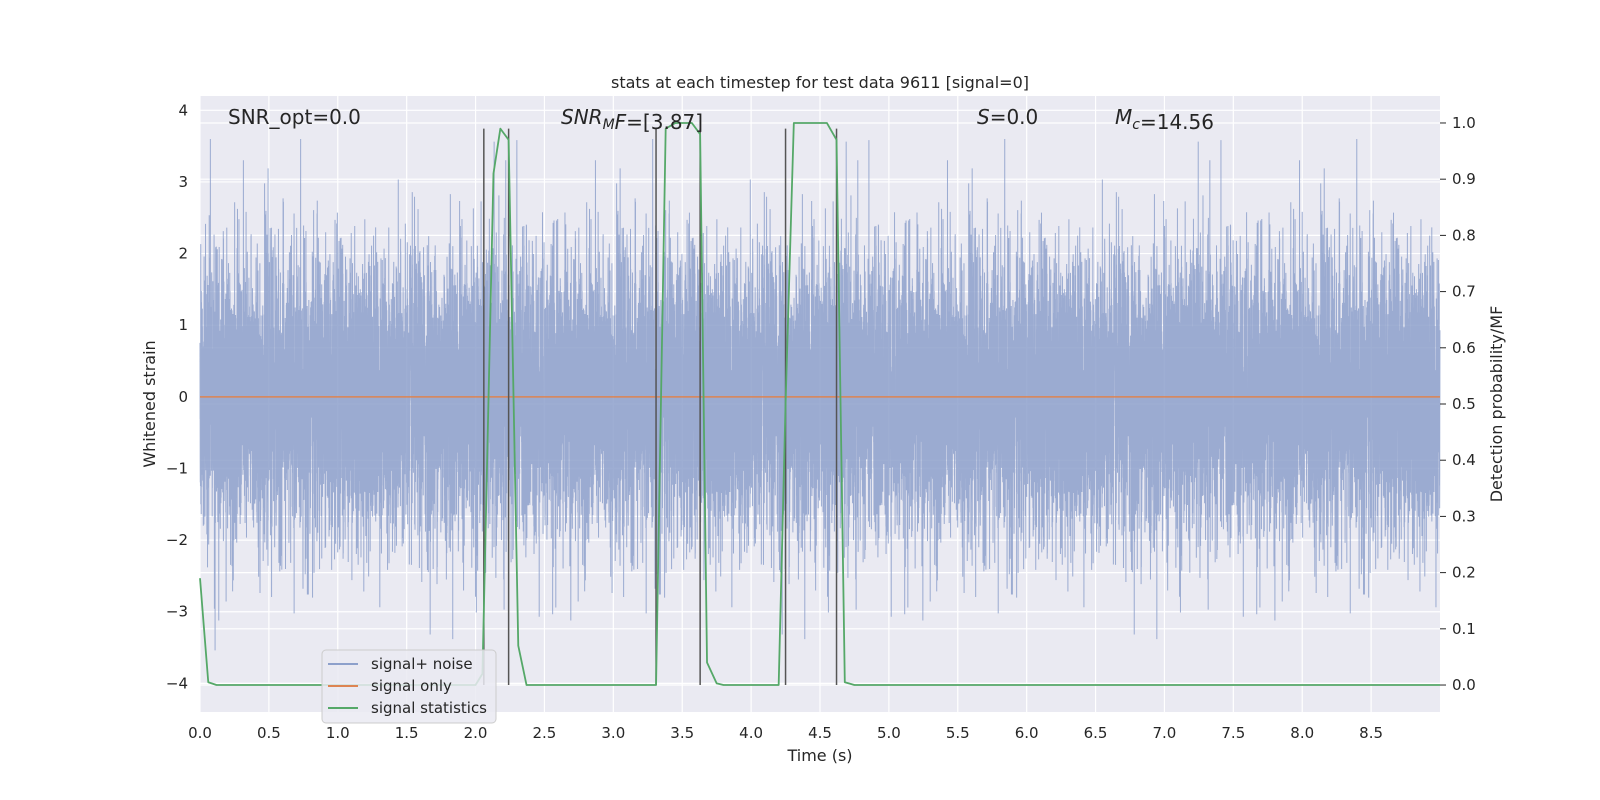 This screenshot has width=1600, height=800. What do you see at coordinates (183, 397) in the screenshot?
I see `y-tick-label: 0` at bounding box center [183, 397].